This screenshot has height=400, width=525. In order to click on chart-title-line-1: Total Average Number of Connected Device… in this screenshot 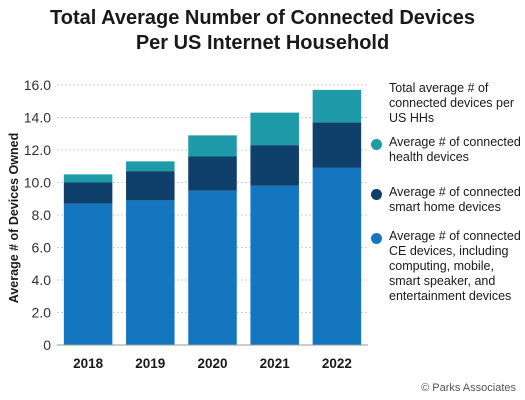, I will do `click(262, 18)`.